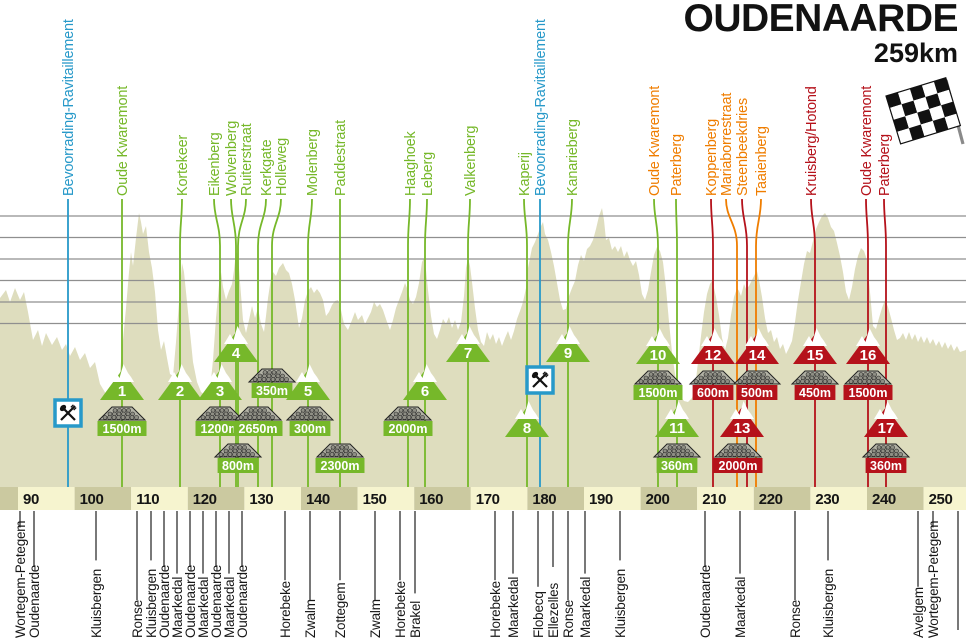 This screenshot has height=642, width=966. I want to click on marker-number: 17, so click(886, 428).